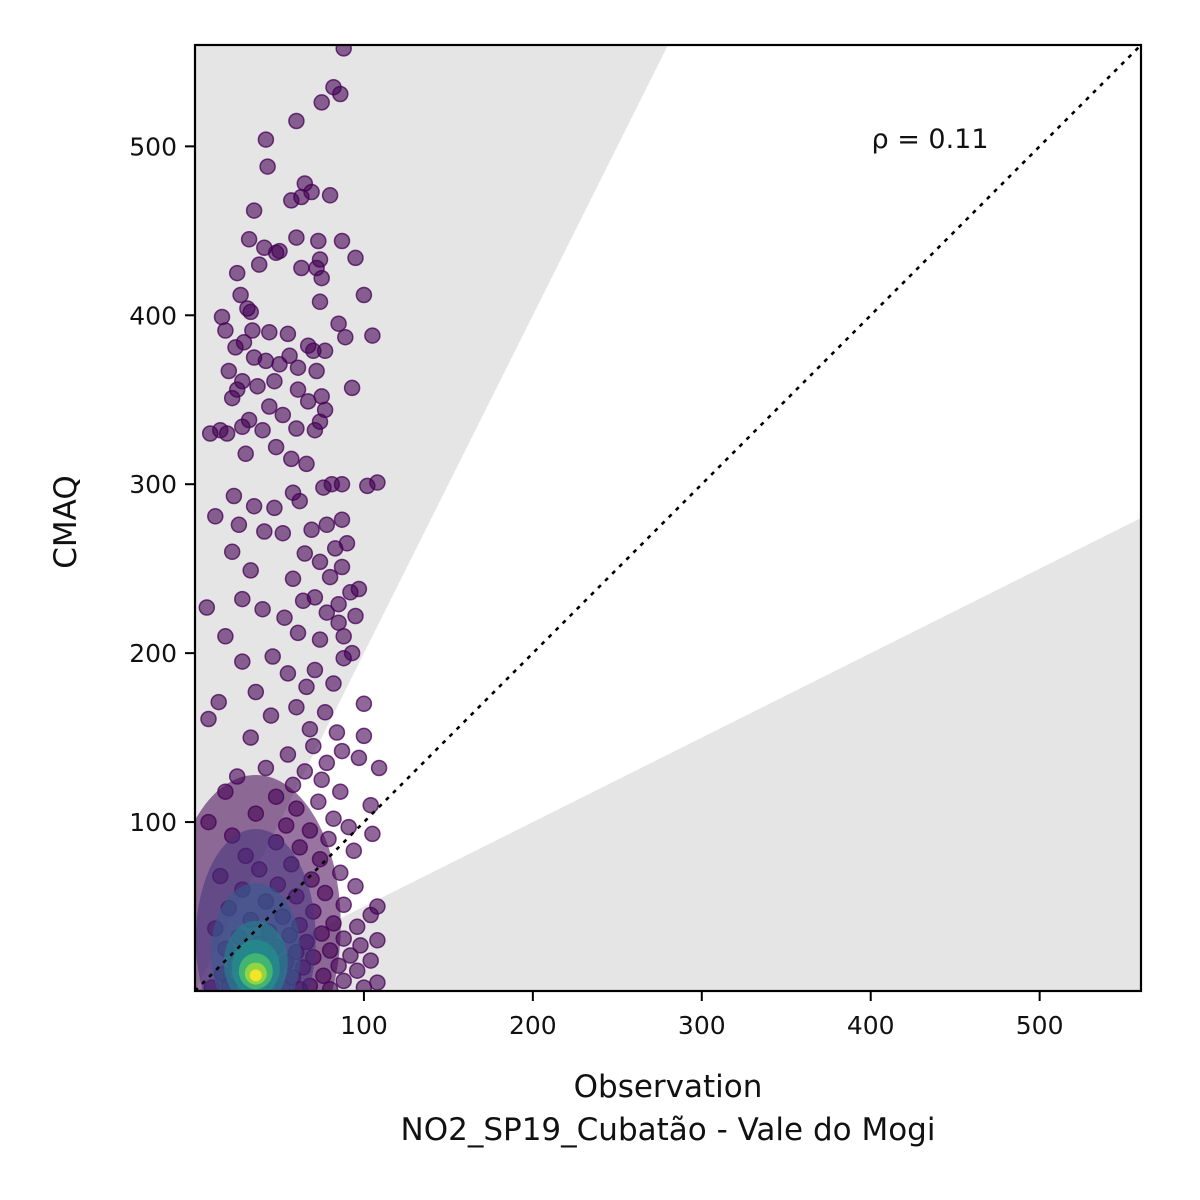  I want to click on x-tick-label: 300, so click(702, 1025).